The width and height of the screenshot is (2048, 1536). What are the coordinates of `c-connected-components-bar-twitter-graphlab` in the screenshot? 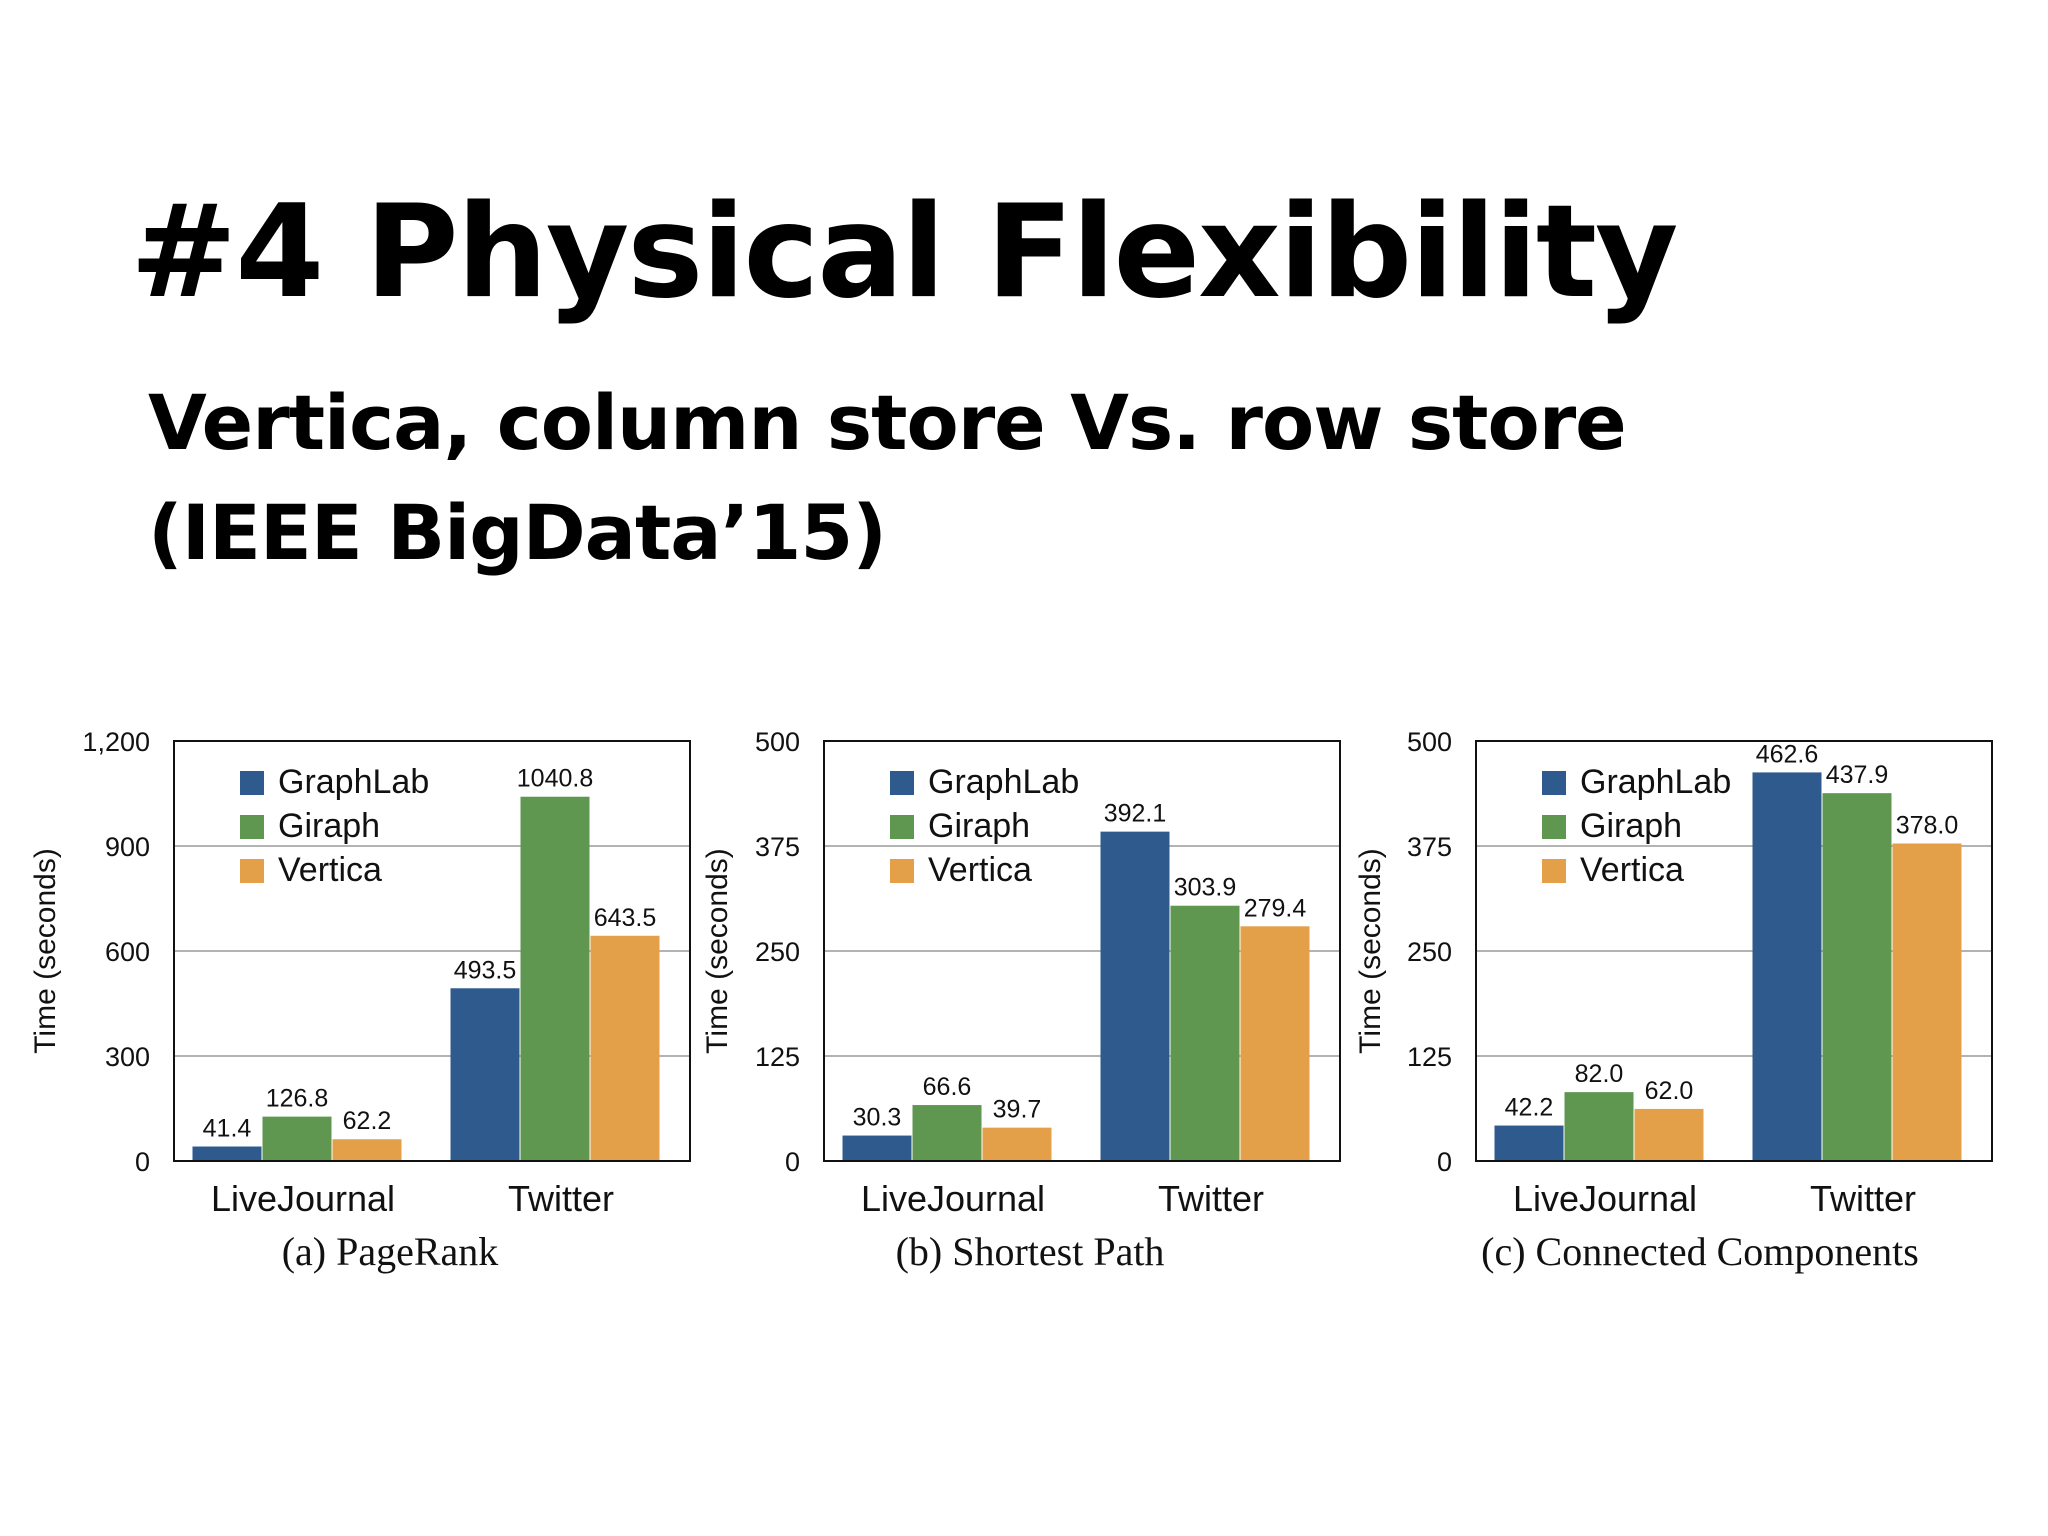 It's located at (1787, 966).